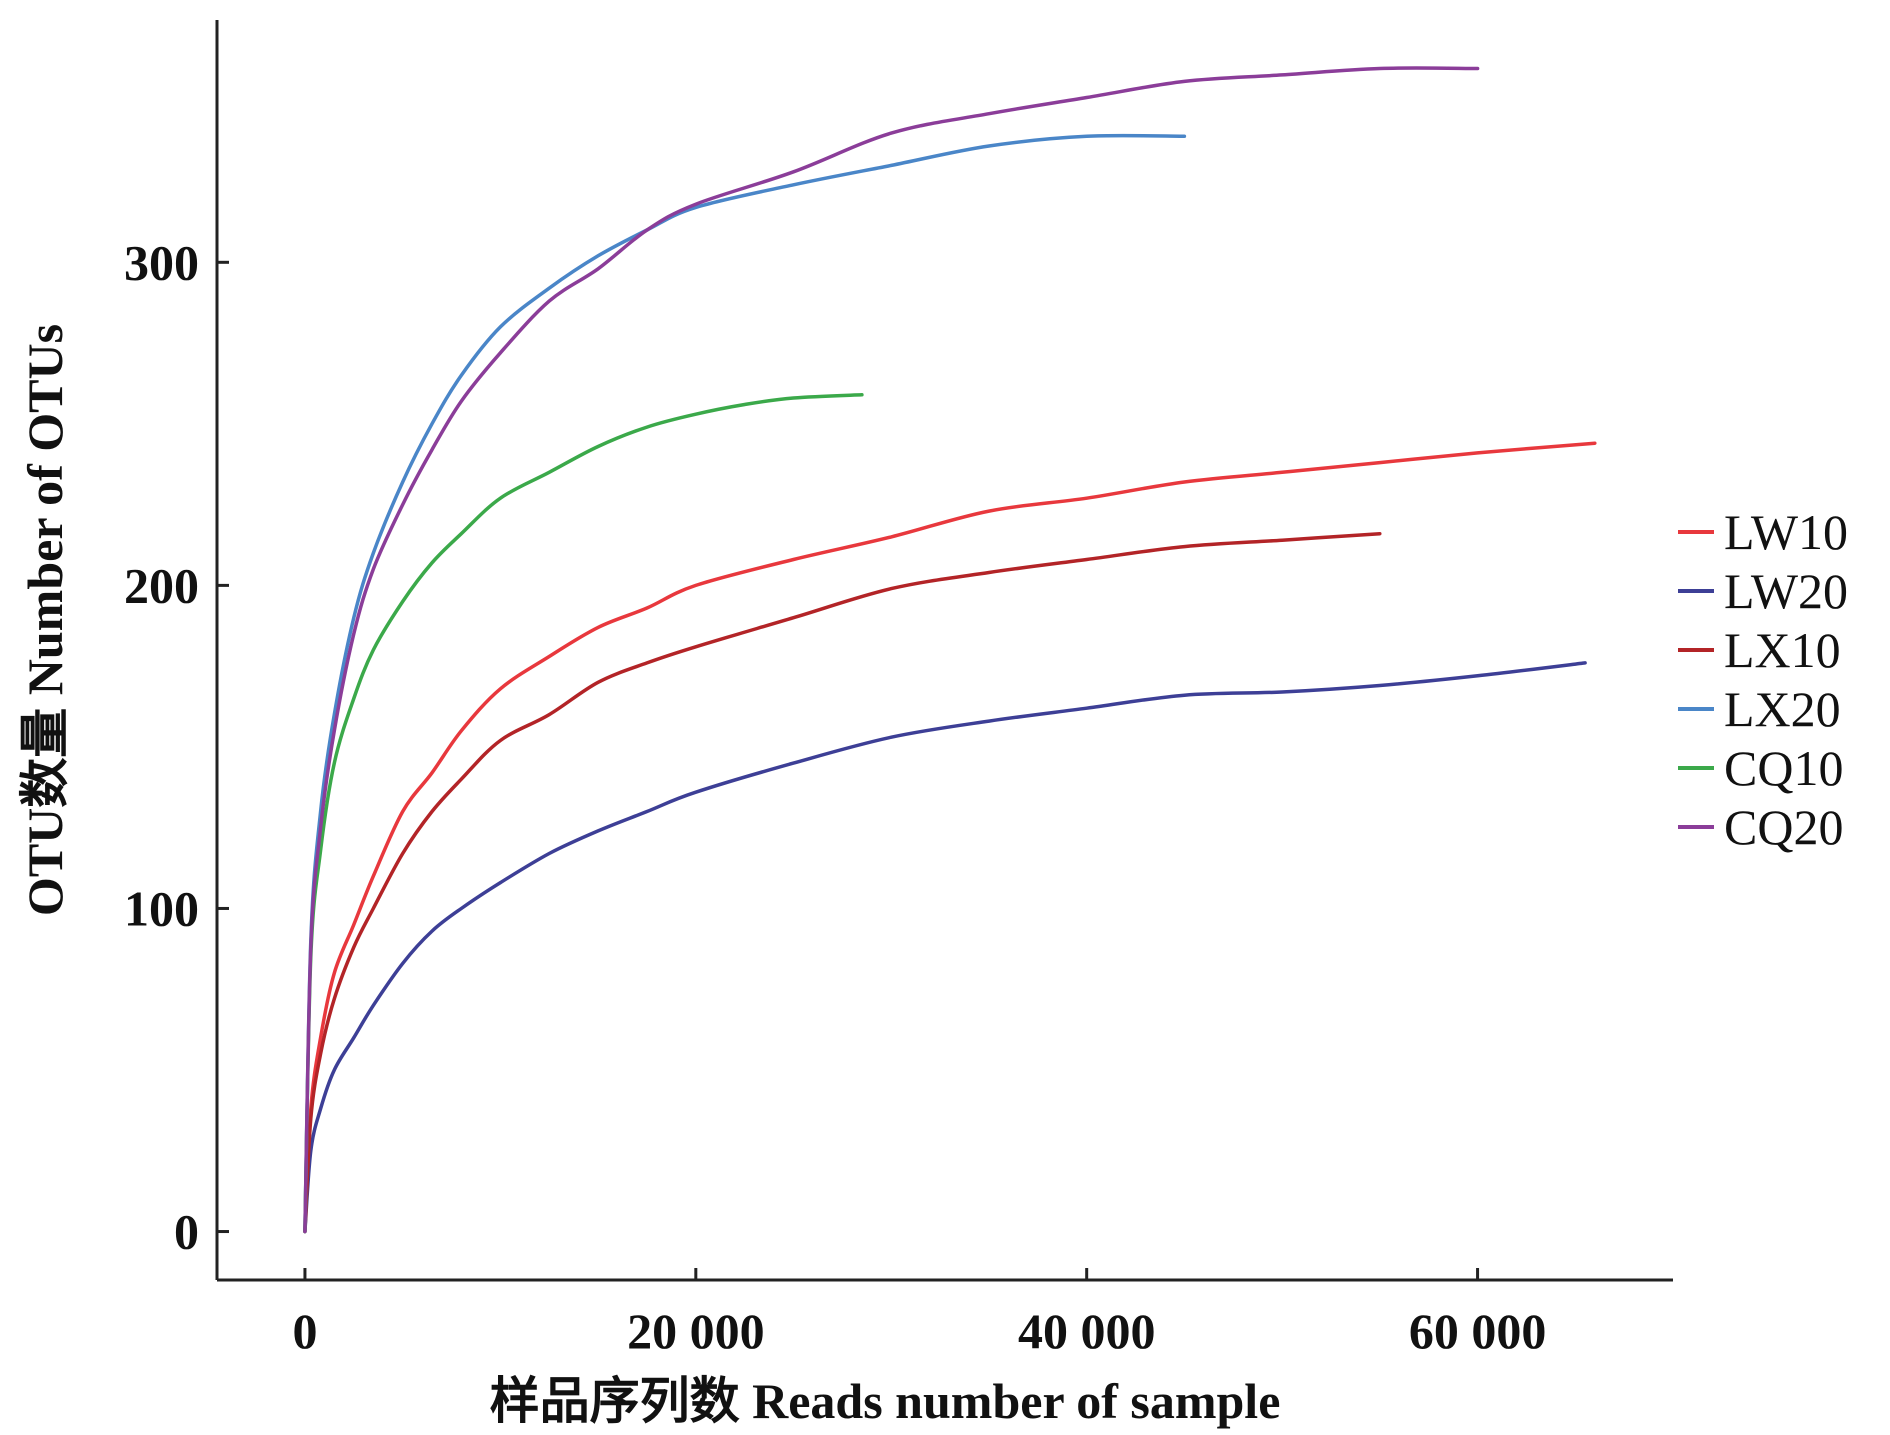 Image resolution: width=1890 pixels, height=1435 pixels. Describe the element at coordinates (304, 1331) in the screenshot. I see `x-tick-label: 0` at that location.